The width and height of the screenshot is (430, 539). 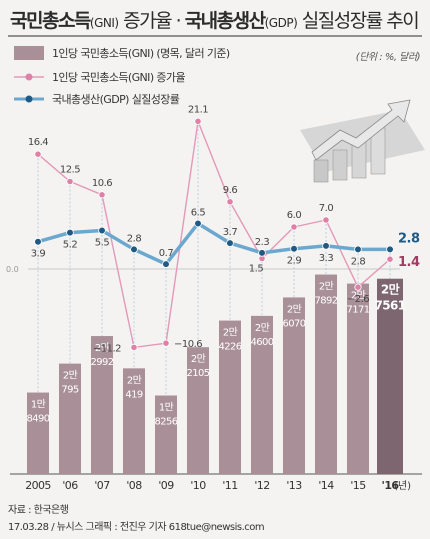 What do you see at coordinates (70, 390) in the screenshot?
I see `gni-bar-label-bottom: 795` at bounding box center [70, 390].